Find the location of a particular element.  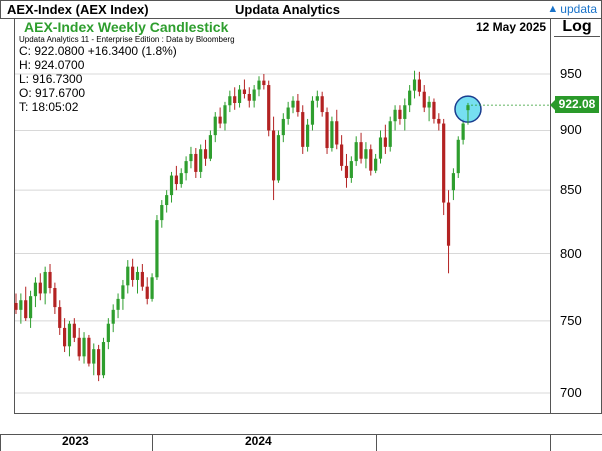

price-axis is located at coordinates (576, 216).